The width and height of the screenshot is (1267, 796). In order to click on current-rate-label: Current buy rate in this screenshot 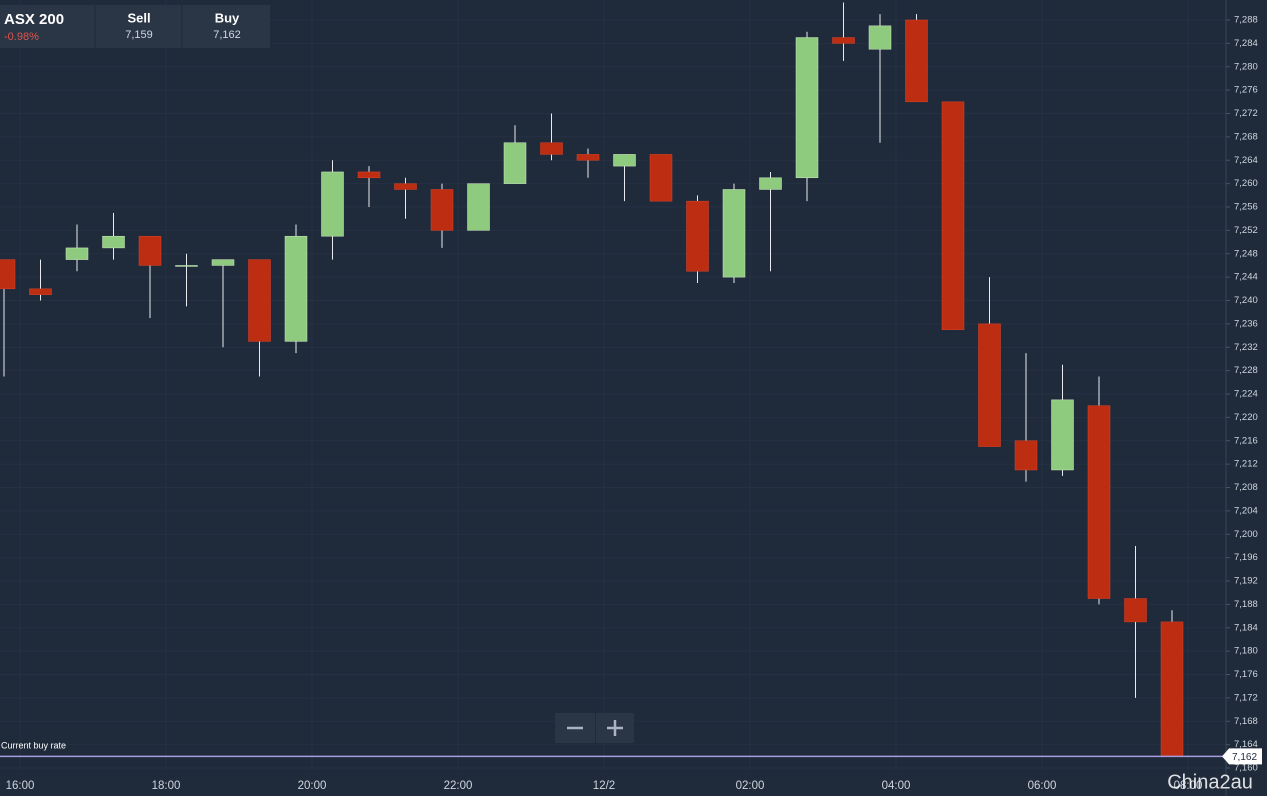, I will do `click(33, 745)`.